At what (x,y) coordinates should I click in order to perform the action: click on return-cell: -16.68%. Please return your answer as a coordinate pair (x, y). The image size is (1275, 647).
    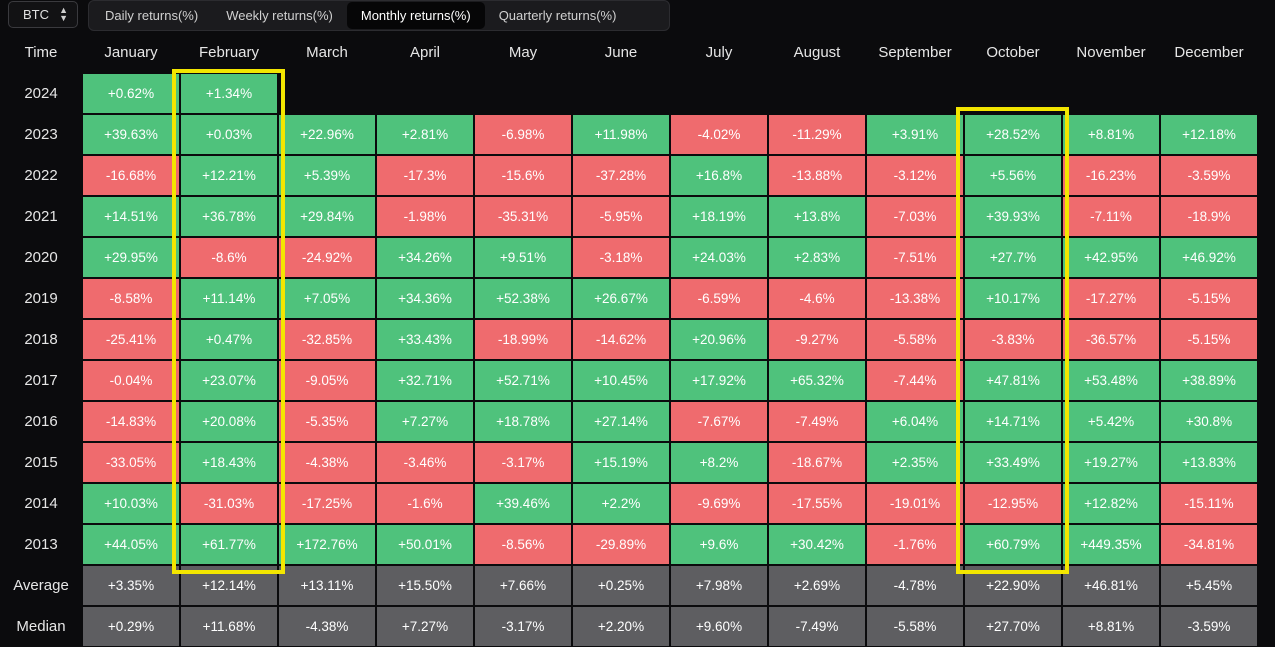
    Looking at the image, I should click on (131, 175).